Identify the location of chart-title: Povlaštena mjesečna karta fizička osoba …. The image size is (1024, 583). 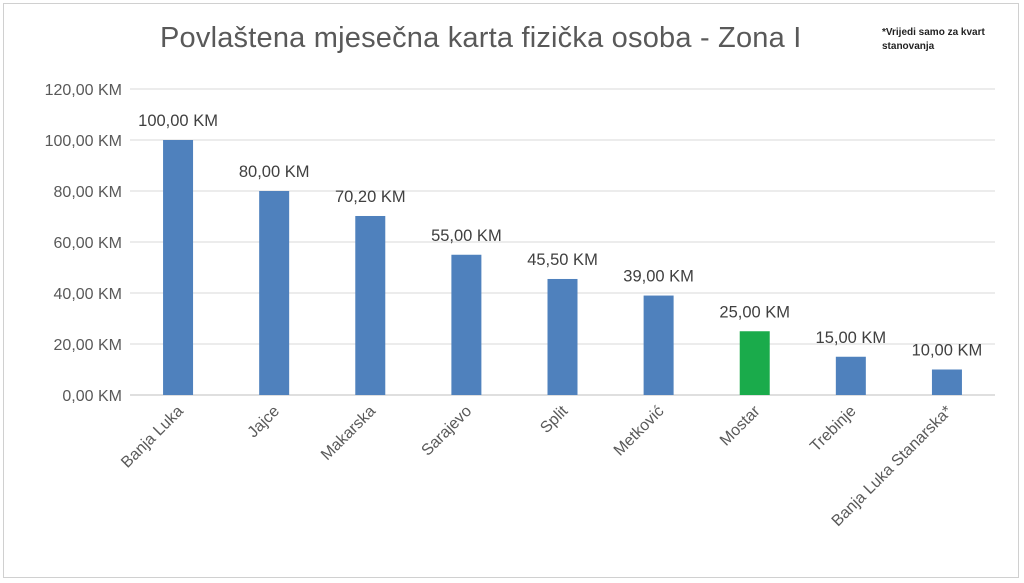
(481, 38).